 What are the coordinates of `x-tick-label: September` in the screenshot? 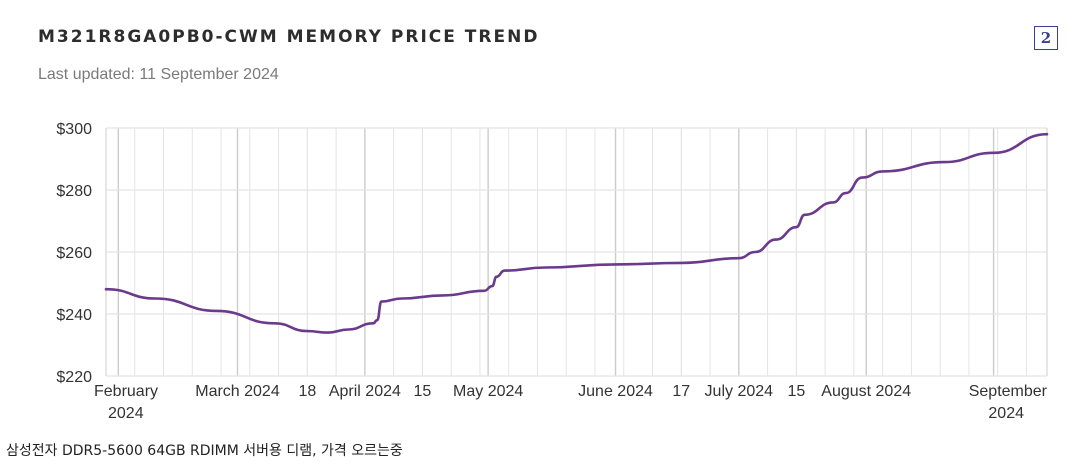 It's located at (1008, 391).